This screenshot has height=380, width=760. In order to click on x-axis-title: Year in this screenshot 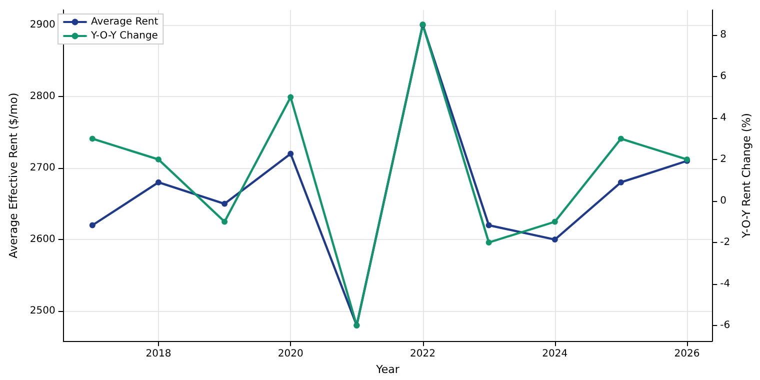, I will do `click(387, 369)`.